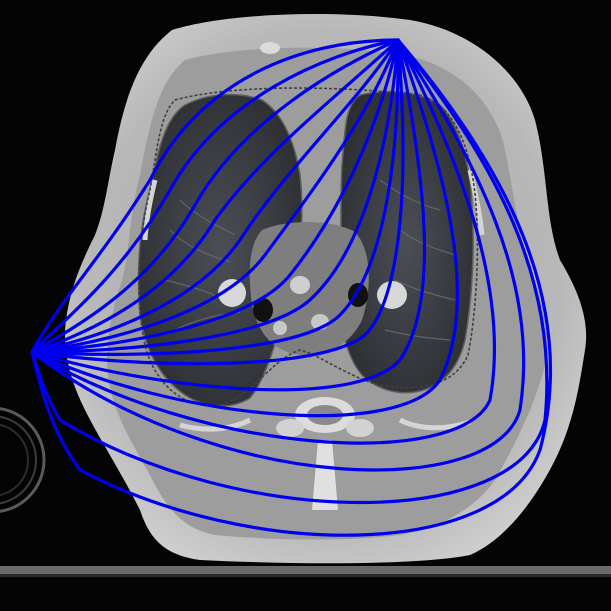 Image resolution: width=611 pixels, height=611 pixels. I want to click on sternum, so click(270, 48).